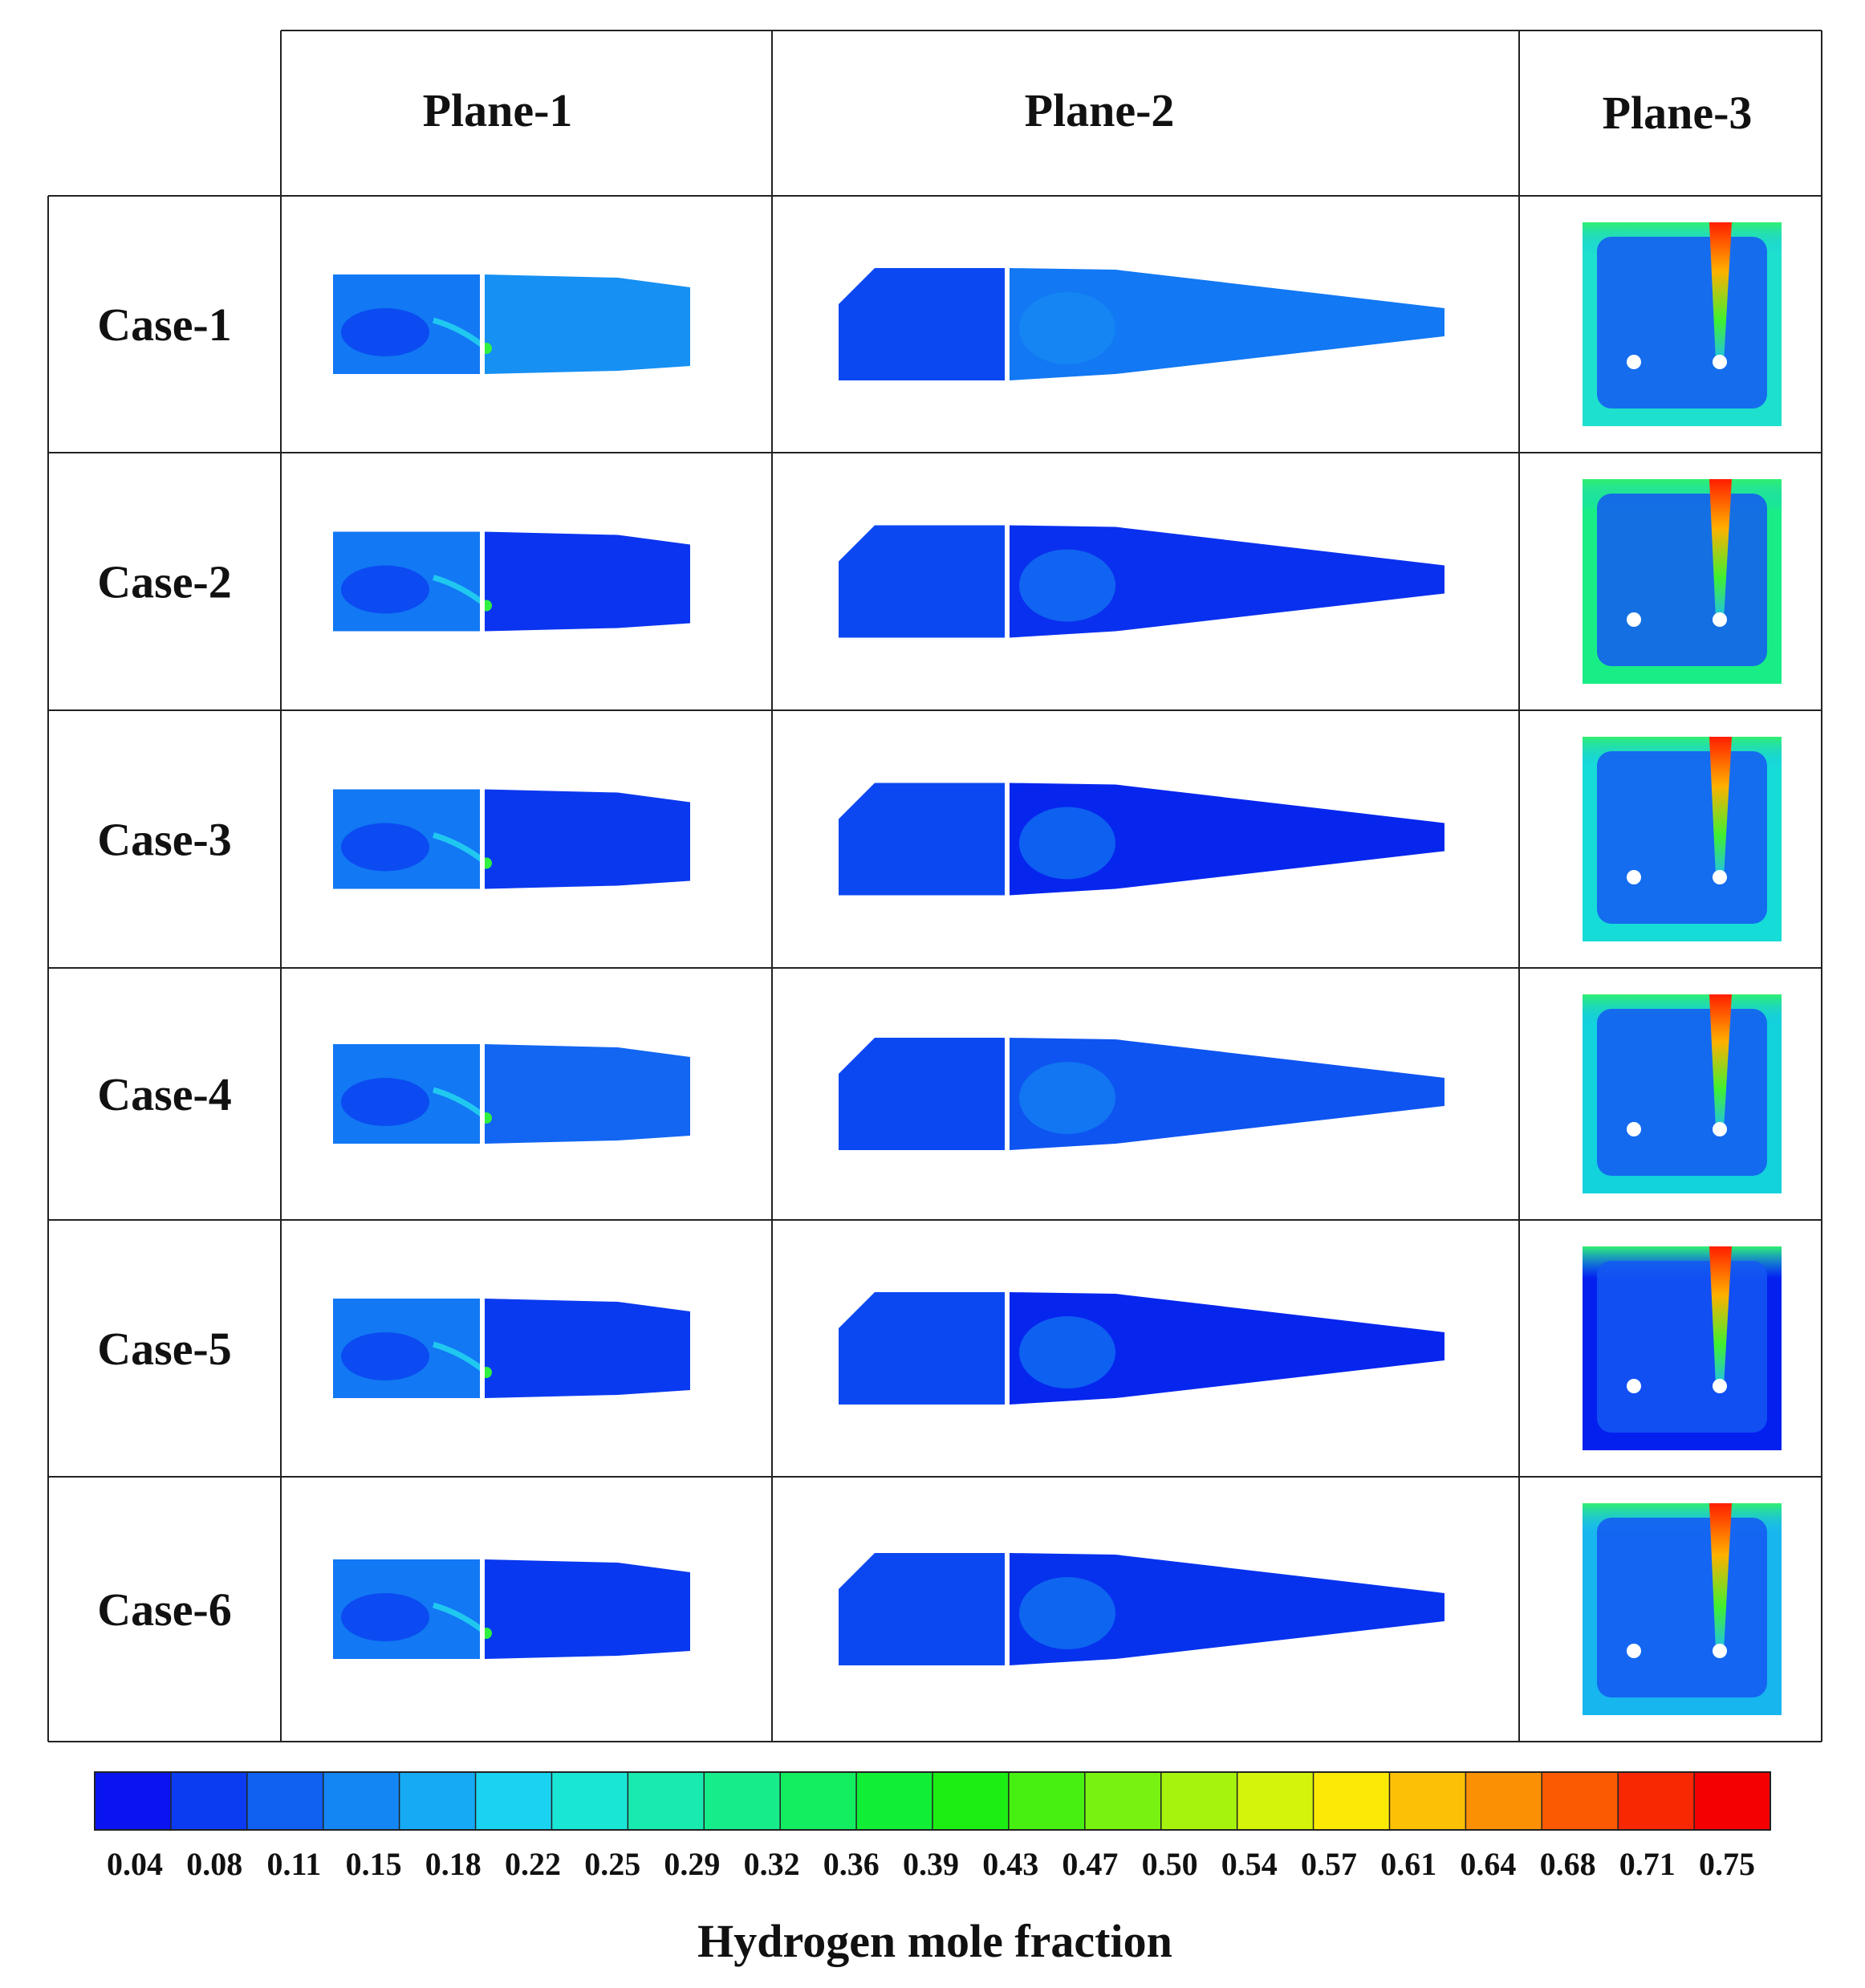  Describe the element at coordinates (533, 1864) in the screenshot. I see `colorbar-tick-label: 0.22` at that location.